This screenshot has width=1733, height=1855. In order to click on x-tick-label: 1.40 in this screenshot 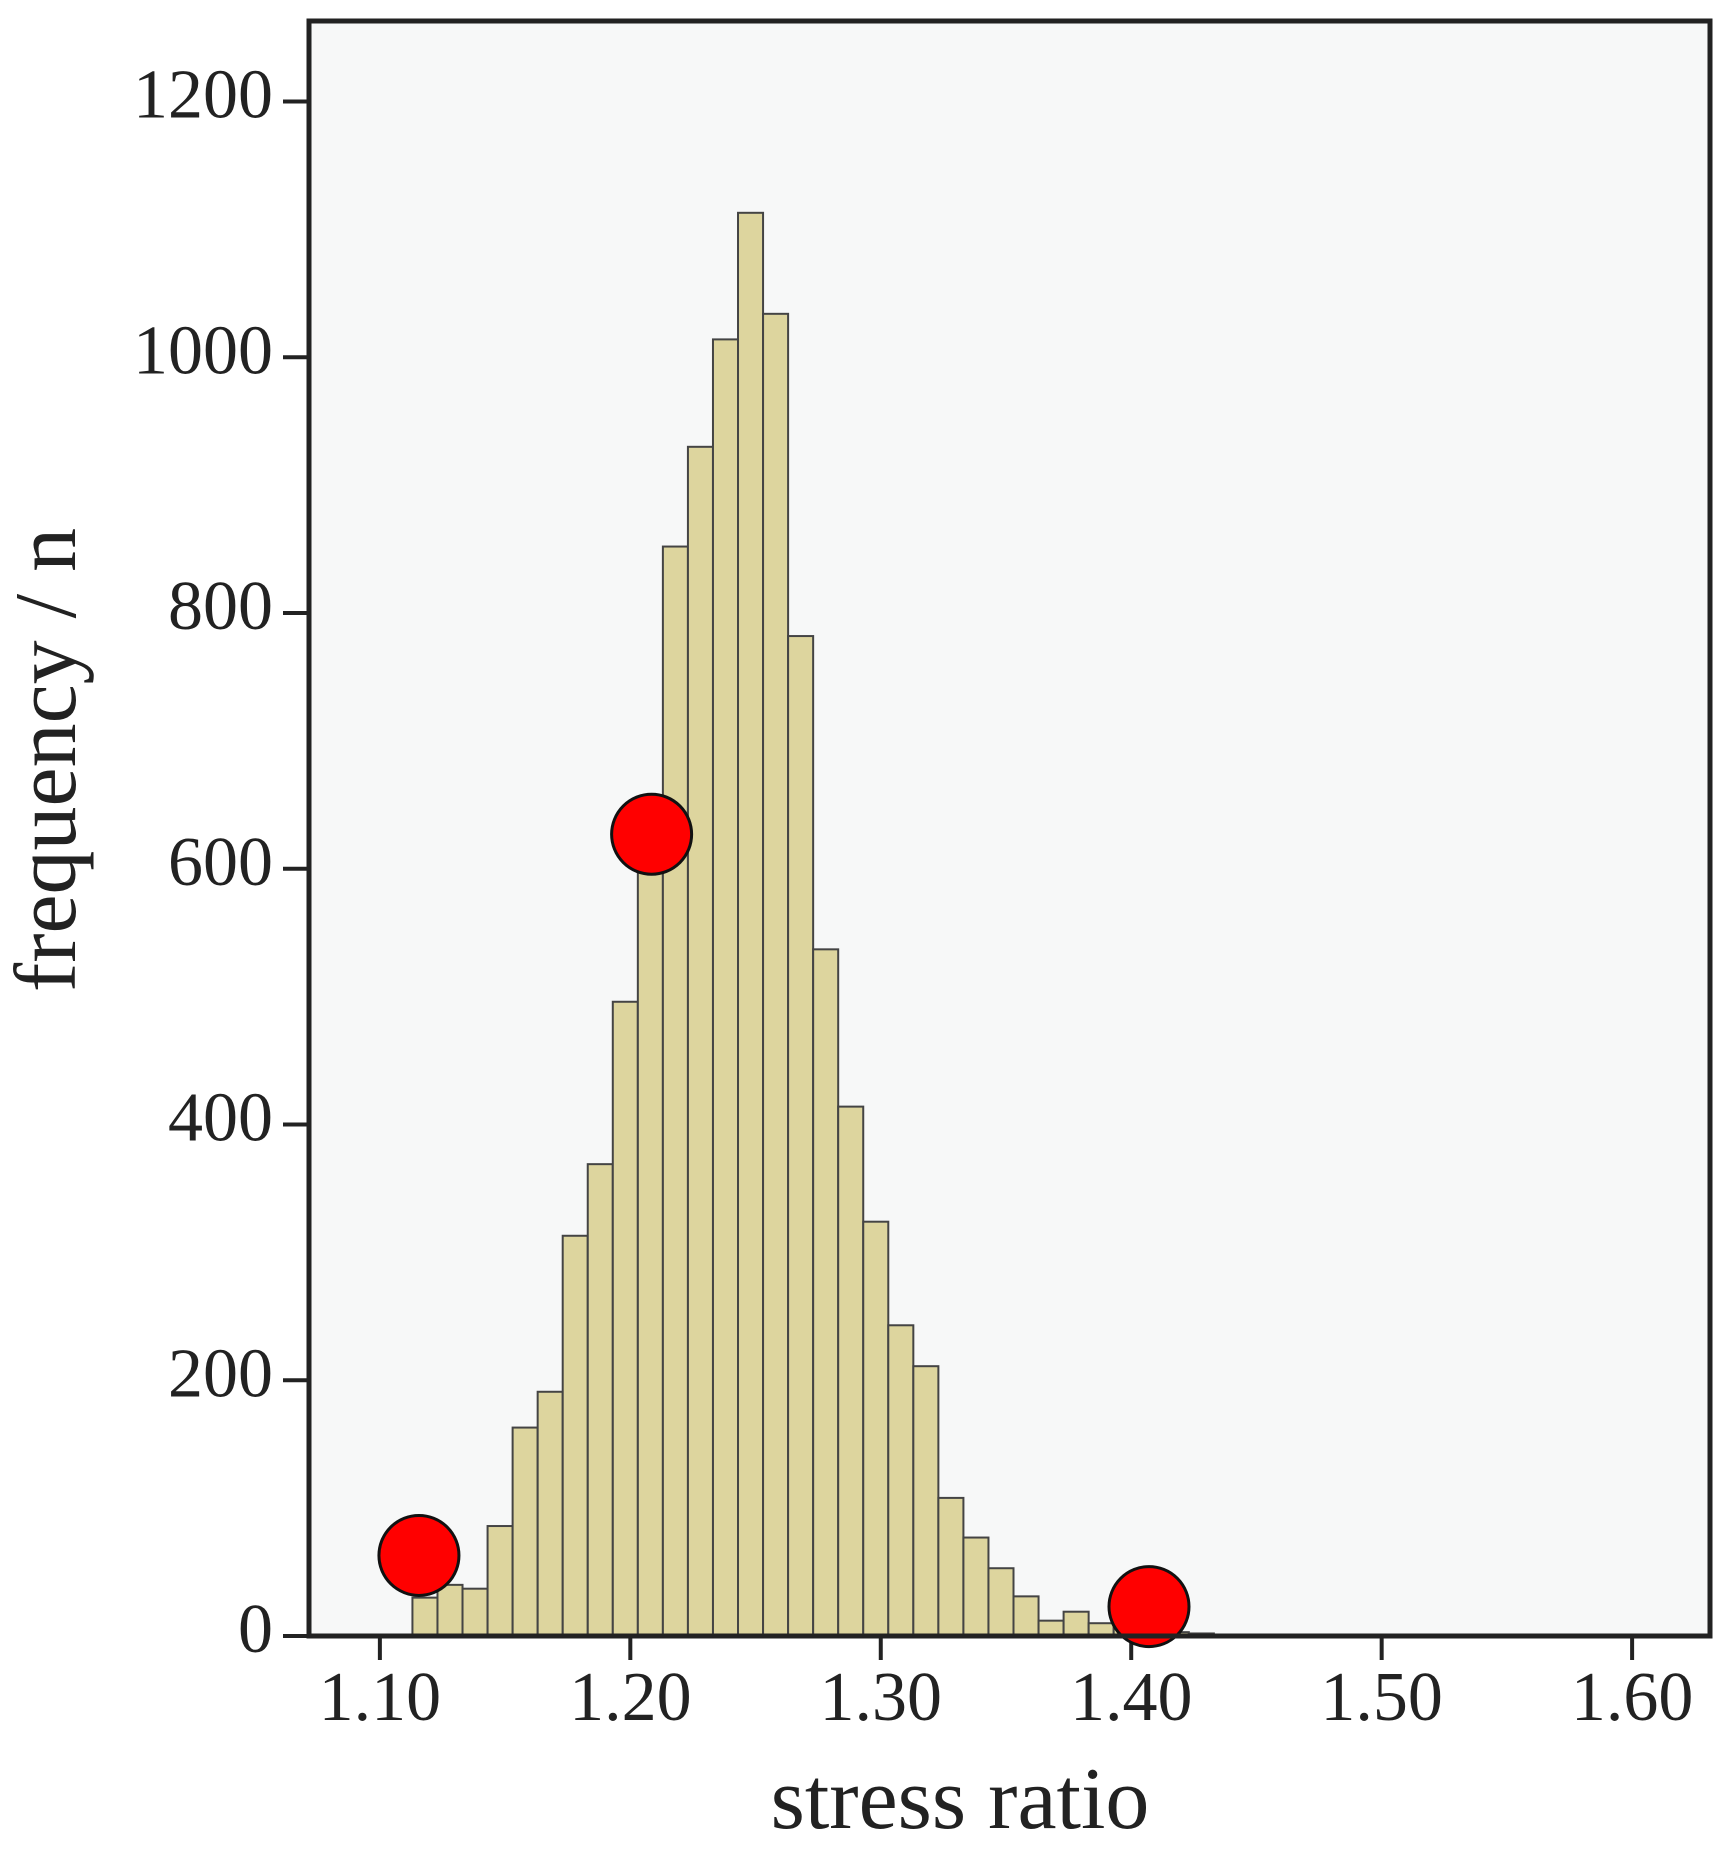, I will do `click(1131, 1697)`.